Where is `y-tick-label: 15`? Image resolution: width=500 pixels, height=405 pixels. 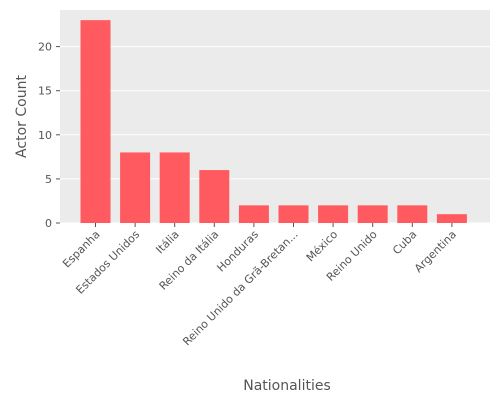 y-tick-label: 15 is located at coordinates (45, 91).